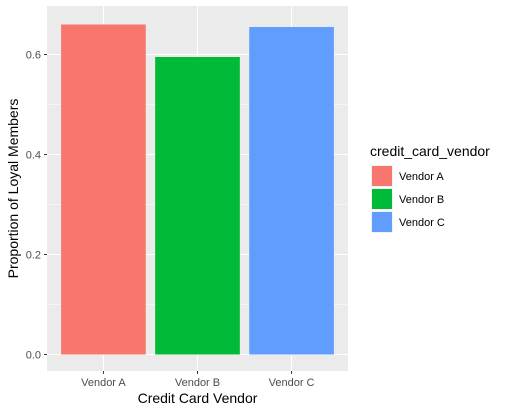  What do you see at coordinates (33, 156) in the screenshot?
I see `y-tick-label: 0.4` at bounding box center [33, 156].